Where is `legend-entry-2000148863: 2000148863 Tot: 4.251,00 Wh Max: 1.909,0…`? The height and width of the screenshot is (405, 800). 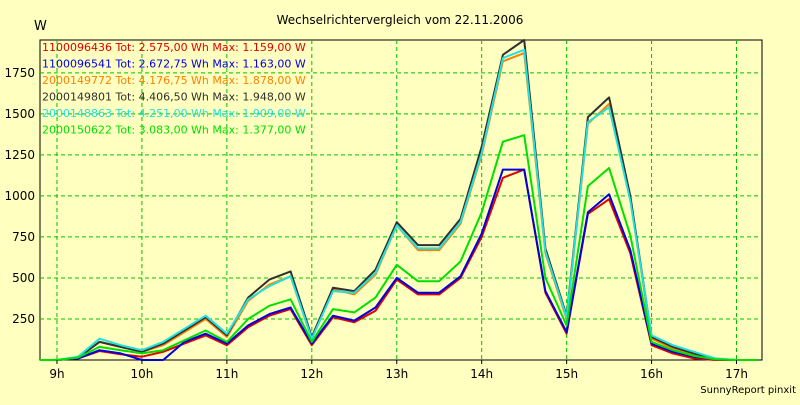 legend-entry-2000148863: 2000148863 Tot: 4.251,00 Wh Max: 1.909,0… is located at coordinates (174, 113).